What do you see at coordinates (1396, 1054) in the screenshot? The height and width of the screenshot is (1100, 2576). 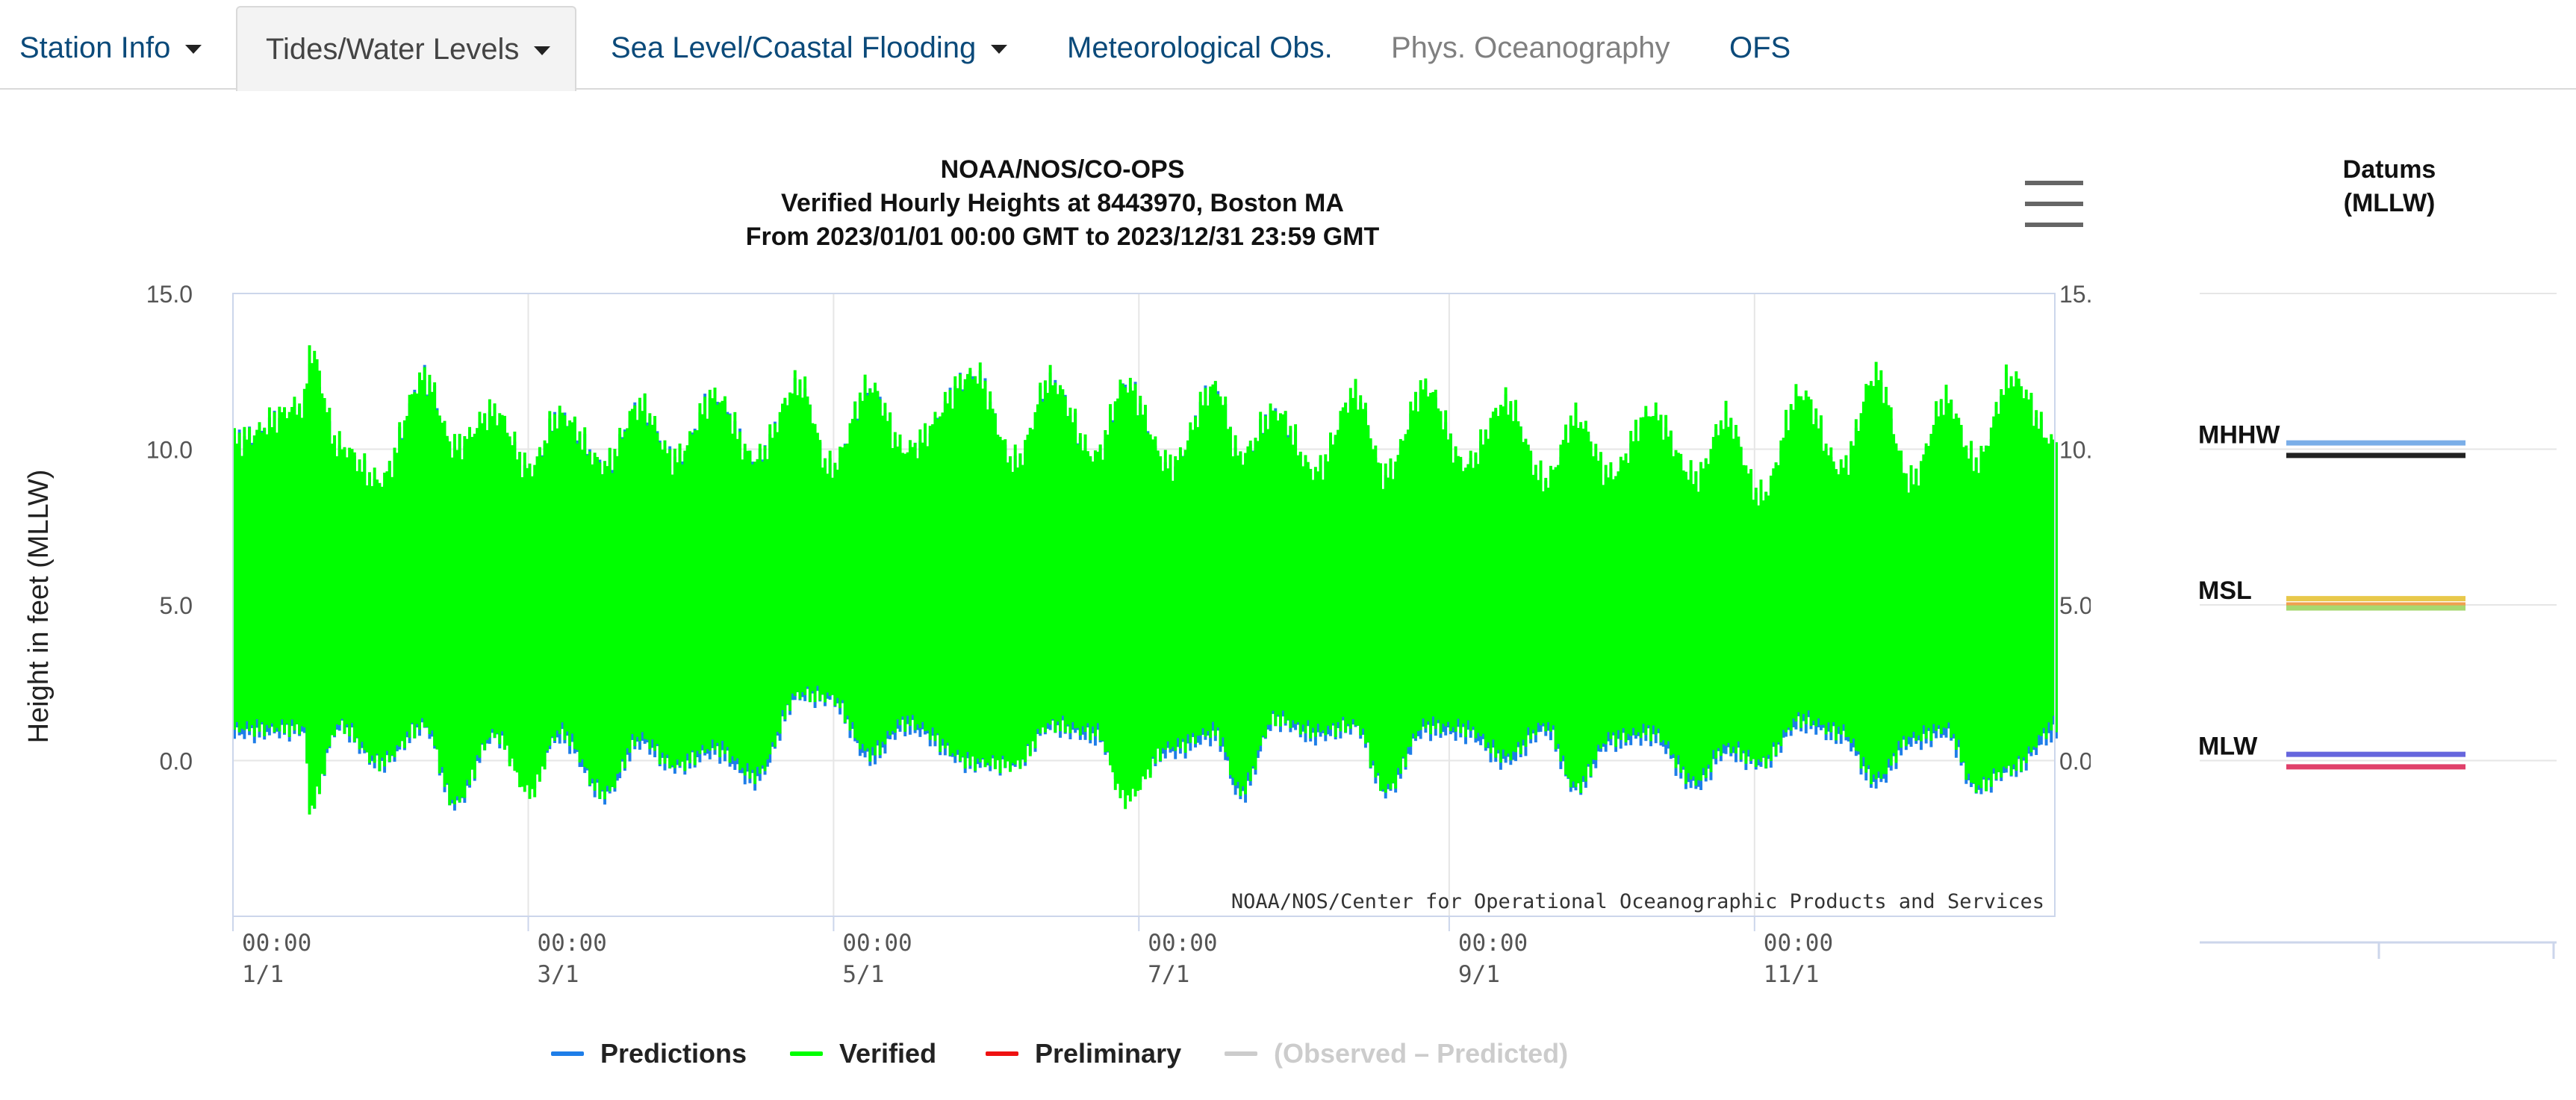 I see `legend-item-observed-predicted: (Observed – Predicted)` at bounding box center [1396, 1054].